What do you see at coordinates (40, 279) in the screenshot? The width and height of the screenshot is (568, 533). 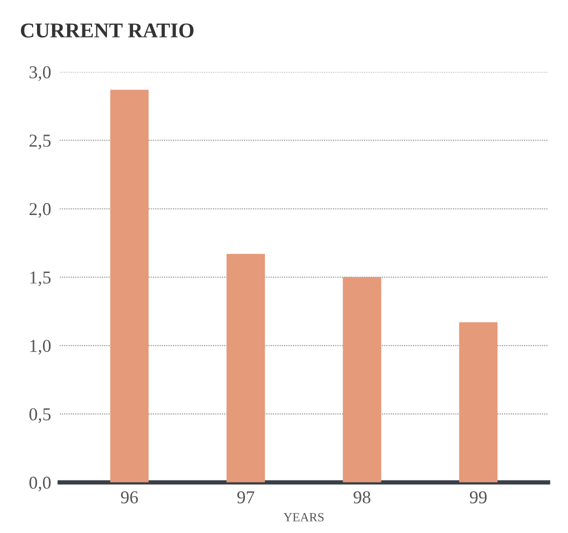 I see `y-tick-label: 1,5` at bounding box center [40, 279].